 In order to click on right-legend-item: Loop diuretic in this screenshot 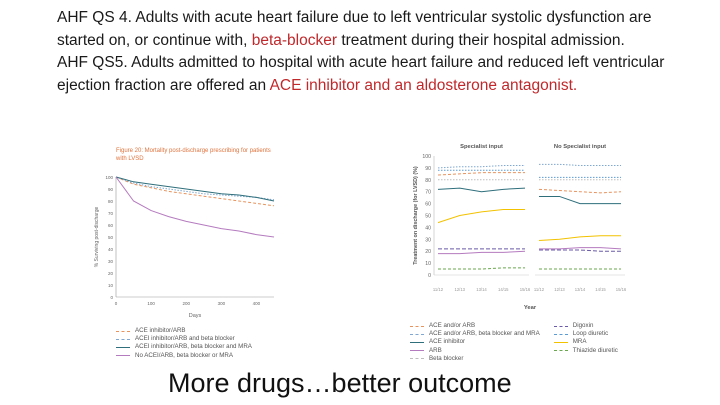, I will do `click(585, 334)`.